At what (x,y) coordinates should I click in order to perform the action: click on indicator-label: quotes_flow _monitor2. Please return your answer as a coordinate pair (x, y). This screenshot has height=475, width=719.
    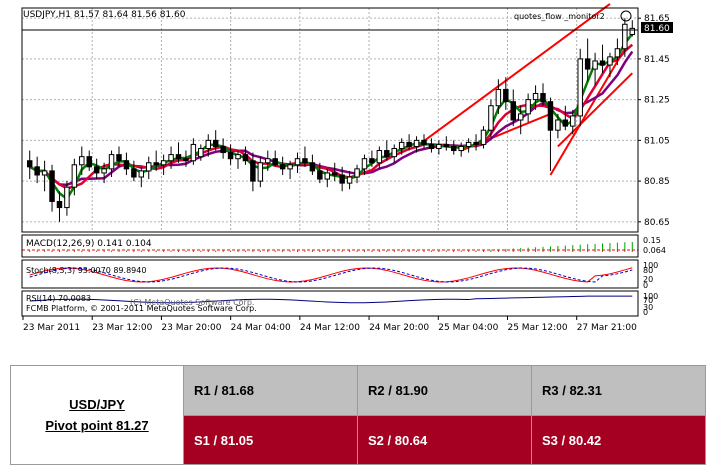
    Looking at the image, I should click on (559, 16).